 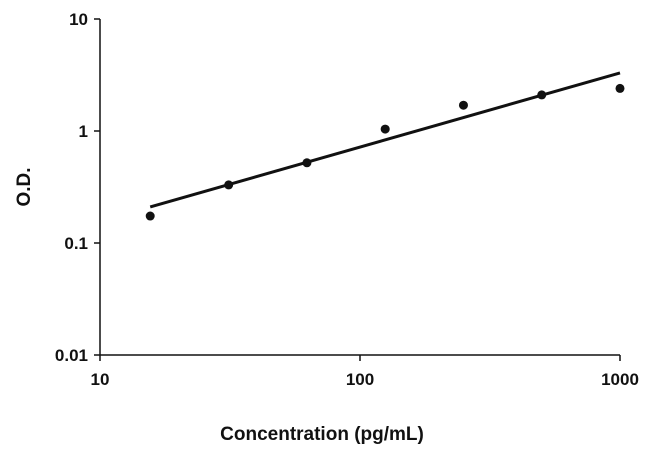 I want to click on y-axis-label: O.D., so click(x=24, y=186).